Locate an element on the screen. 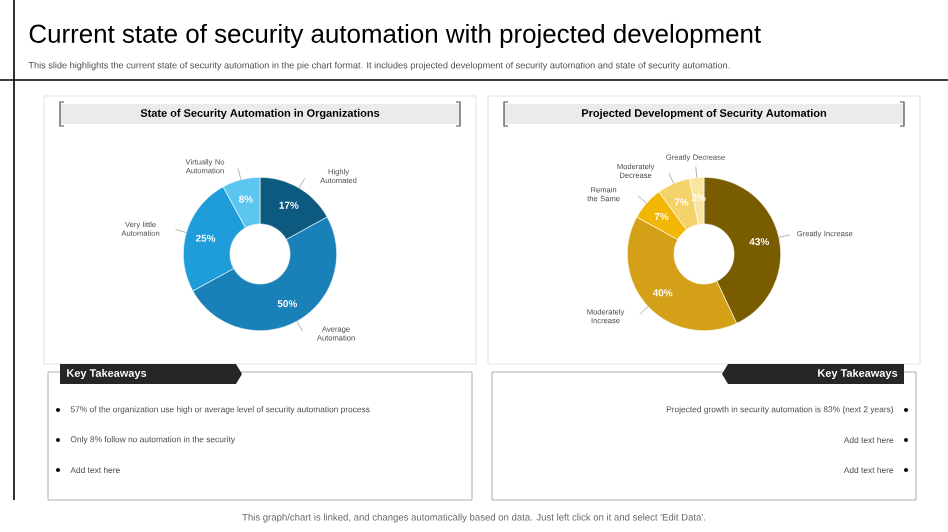 The image size is (948, 532). text: Current state of security automation with projected development is located at coordinates (395, 36).